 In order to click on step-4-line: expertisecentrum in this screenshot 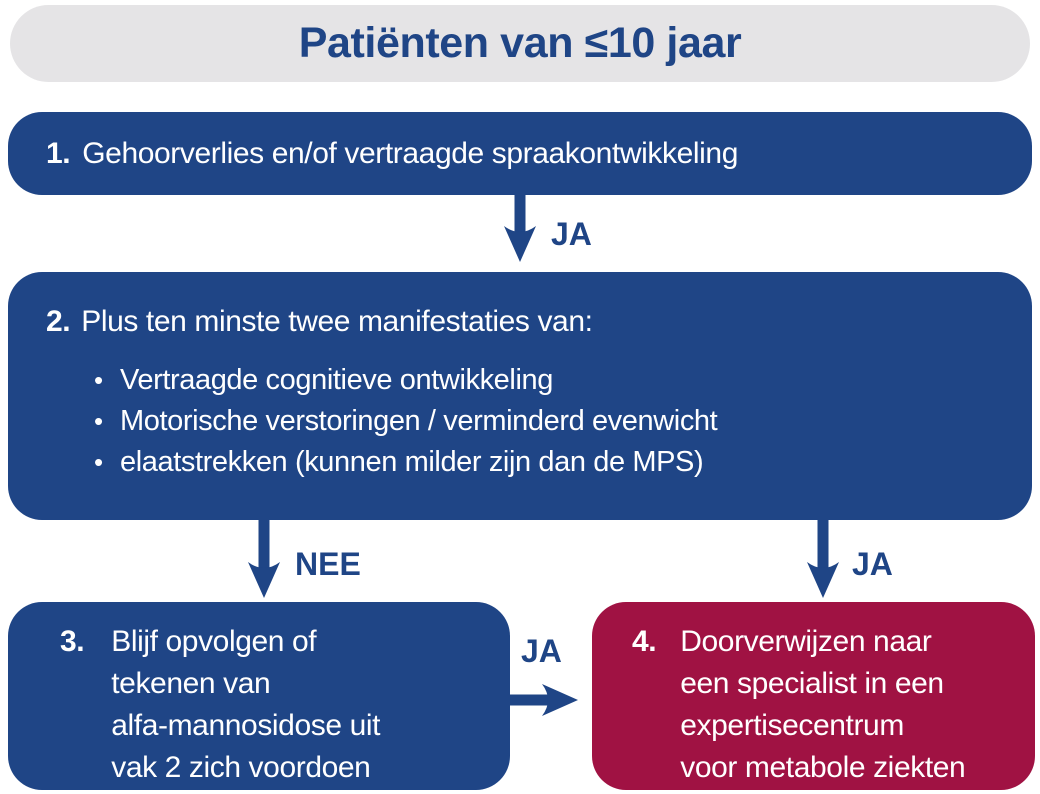, I will do `click(792, 725)`.